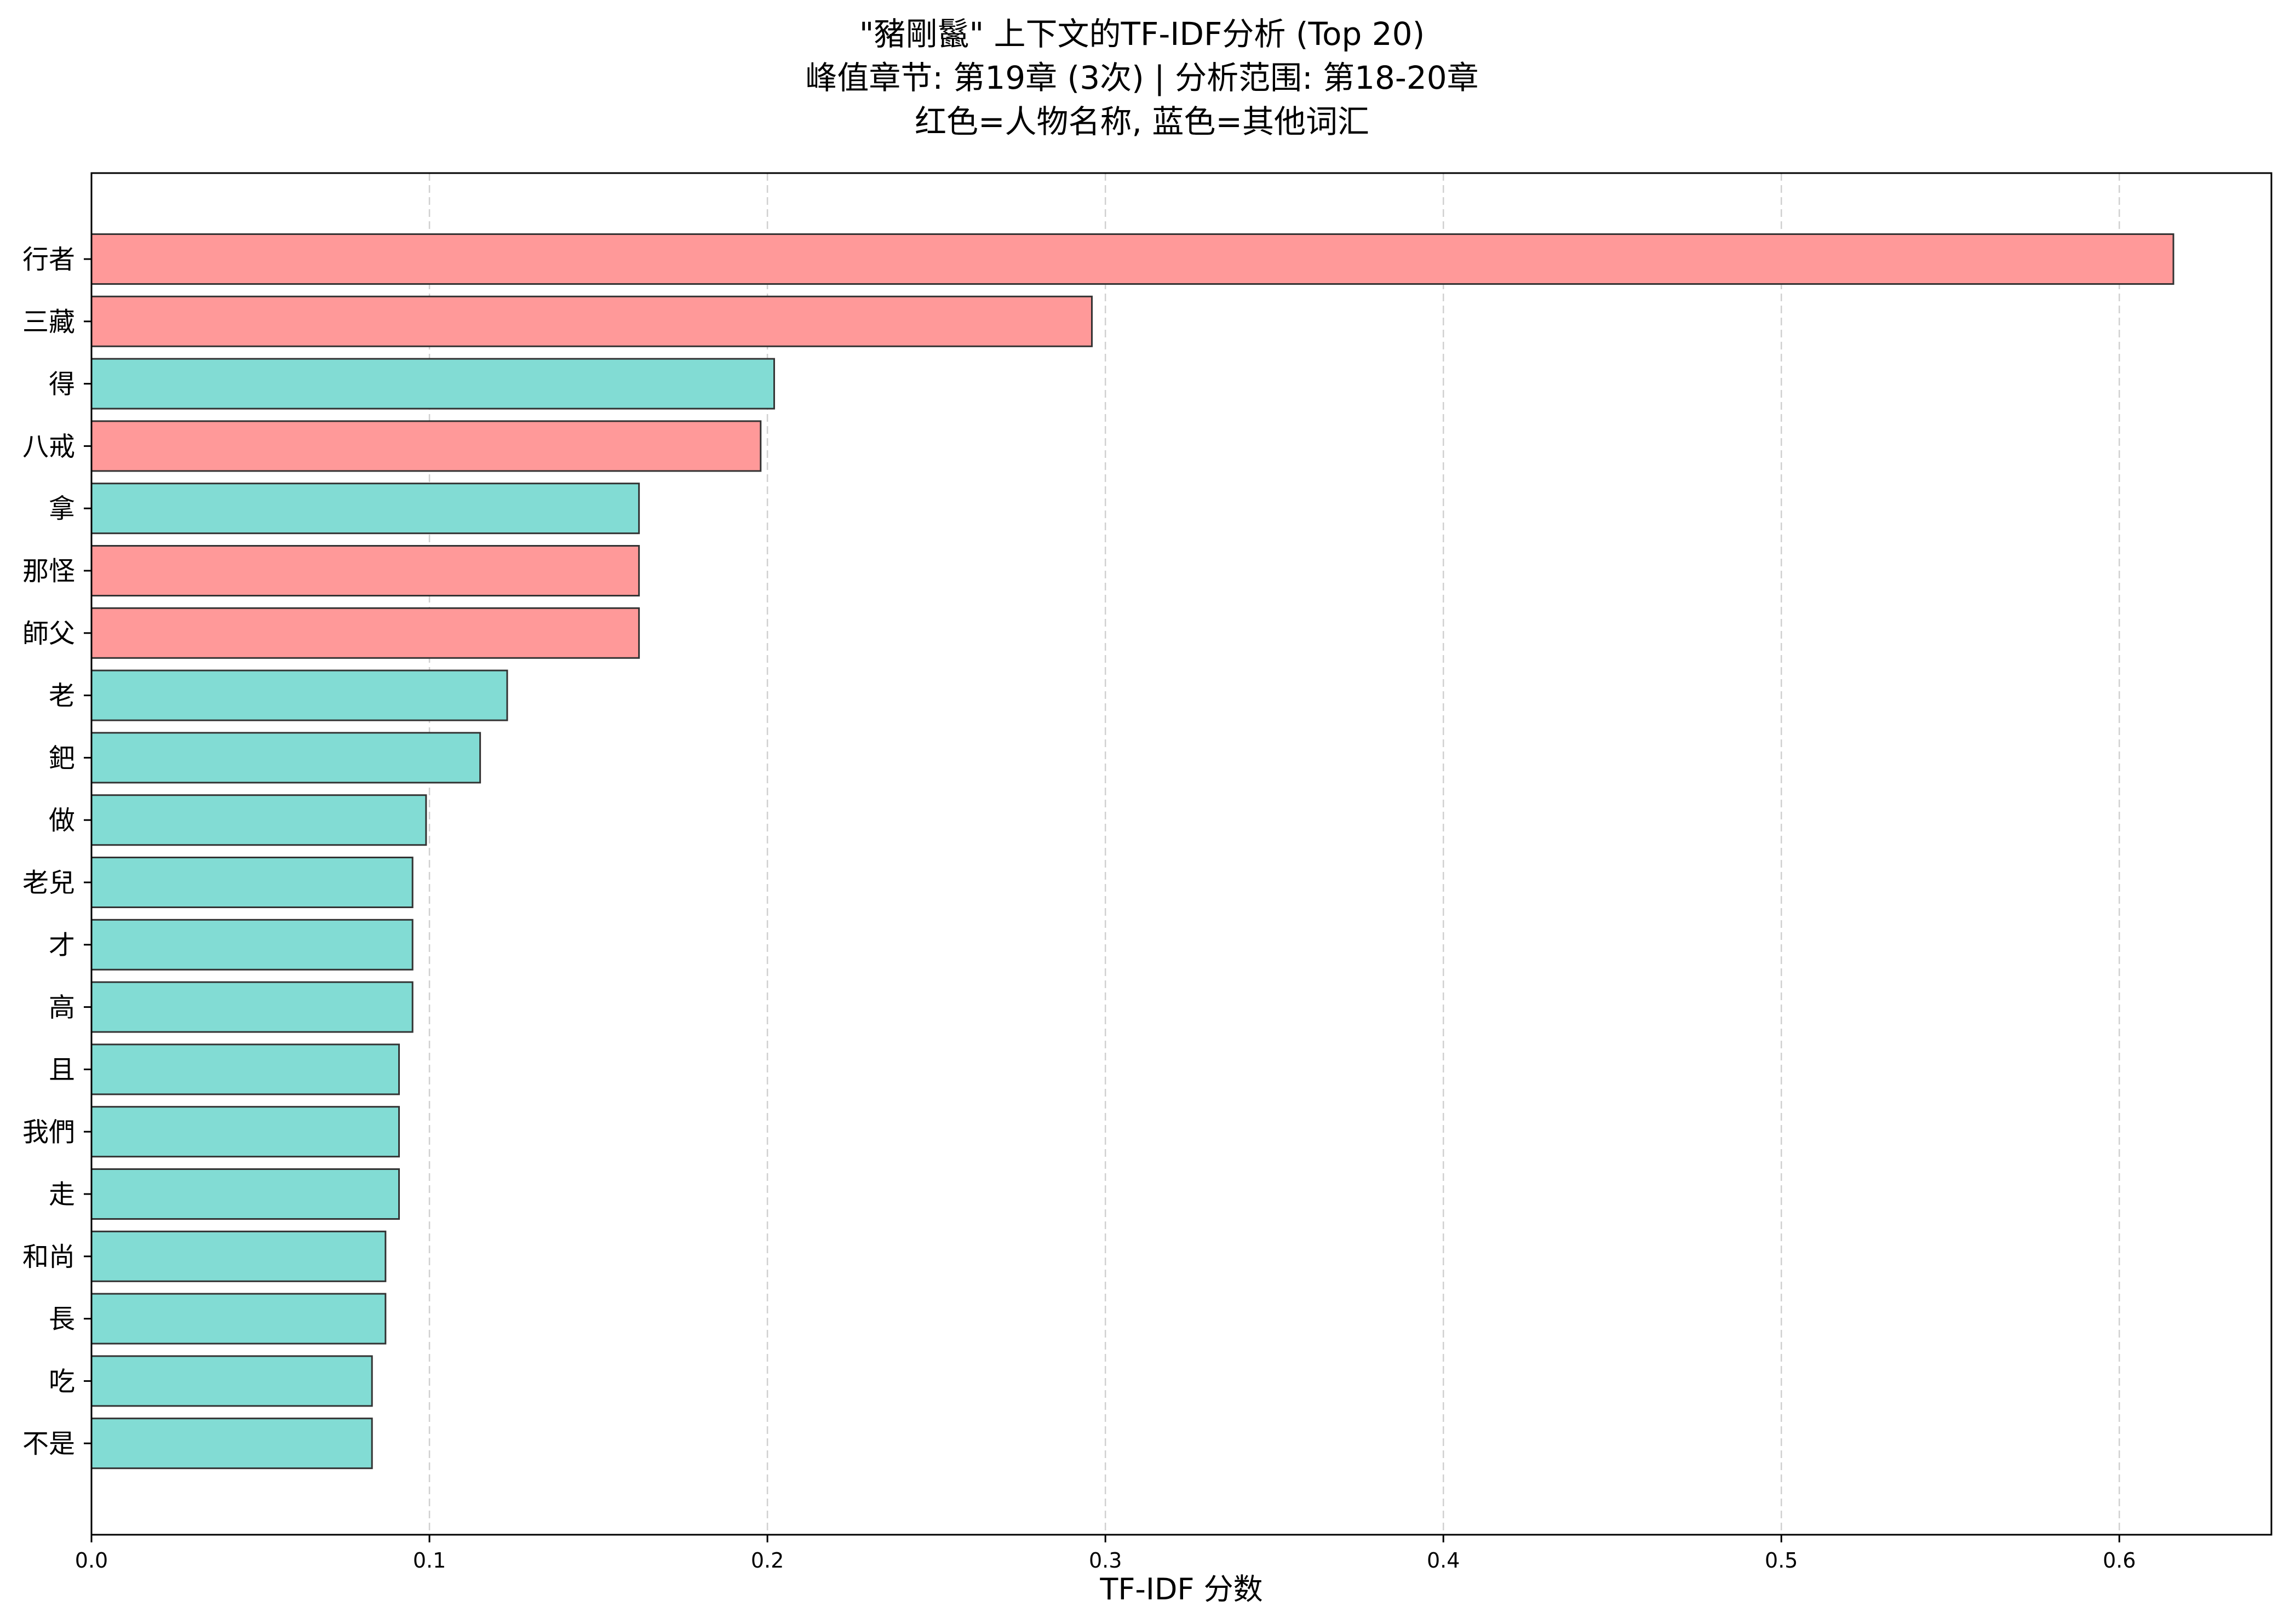 This screenshot has width=2284, height=1624. What do you see at coordinates (62, 758) in the screenshot?
I see `y-tick-label: 鈀` at bounding box center [62, 758].